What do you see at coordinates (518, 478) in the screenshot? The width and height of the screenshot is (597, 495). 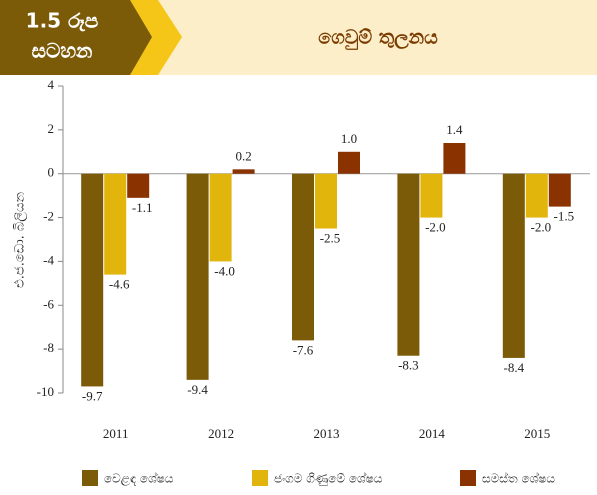 I see `legend-label: සමස්ත ශේෂය` at bounding box center [518, 478].